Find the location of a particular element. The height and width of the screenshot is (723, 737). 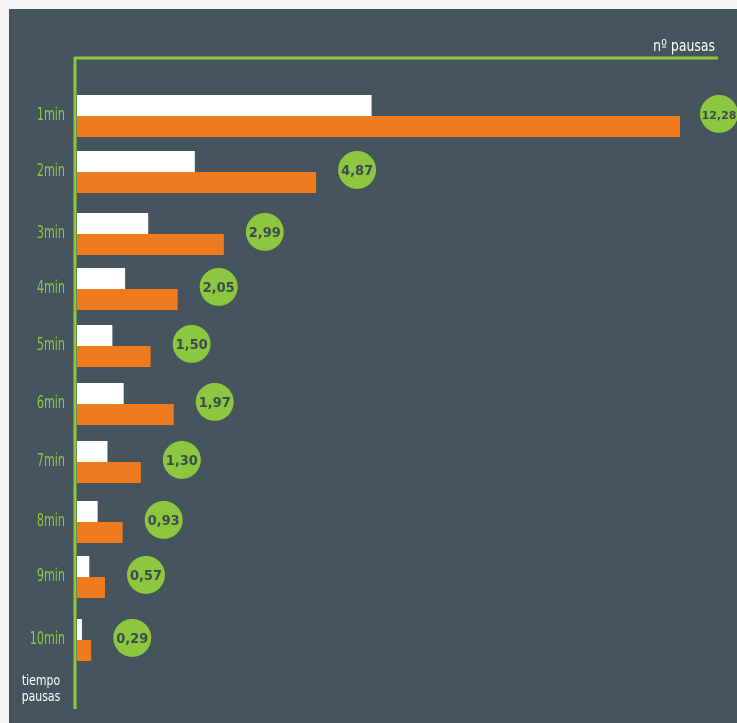

bar-white-9min is located at coordinates (83, 566).